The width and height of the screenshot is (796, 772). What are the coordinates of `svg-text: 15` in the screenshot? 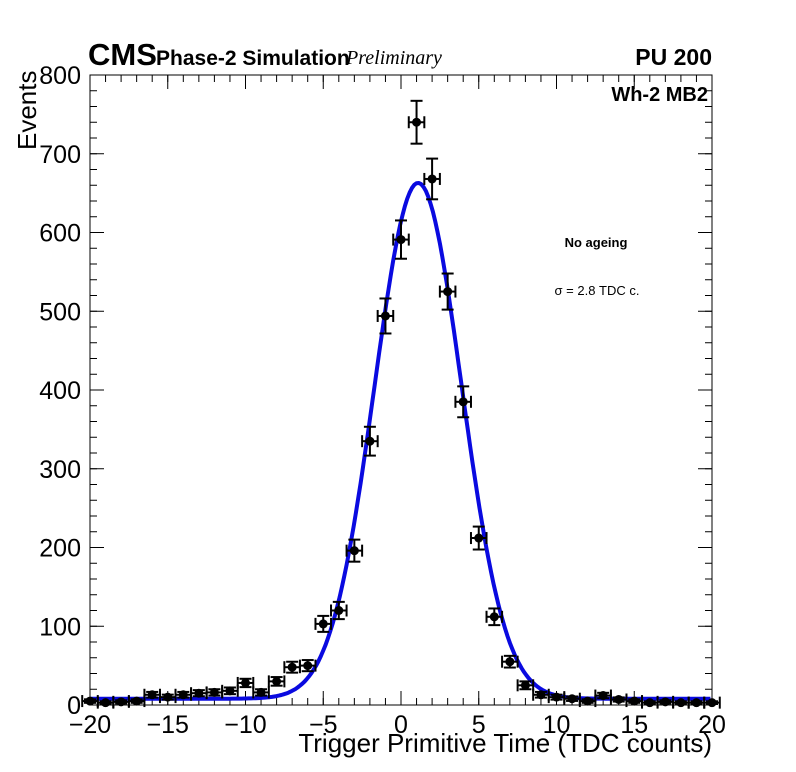 It's located at (634, 725).